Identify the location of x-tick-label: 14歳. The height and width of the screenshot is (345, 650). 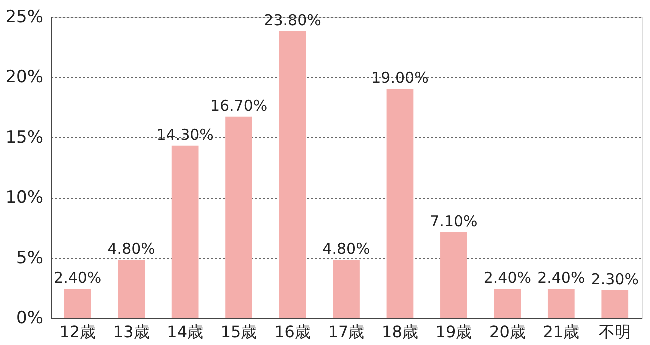
(185, 332).